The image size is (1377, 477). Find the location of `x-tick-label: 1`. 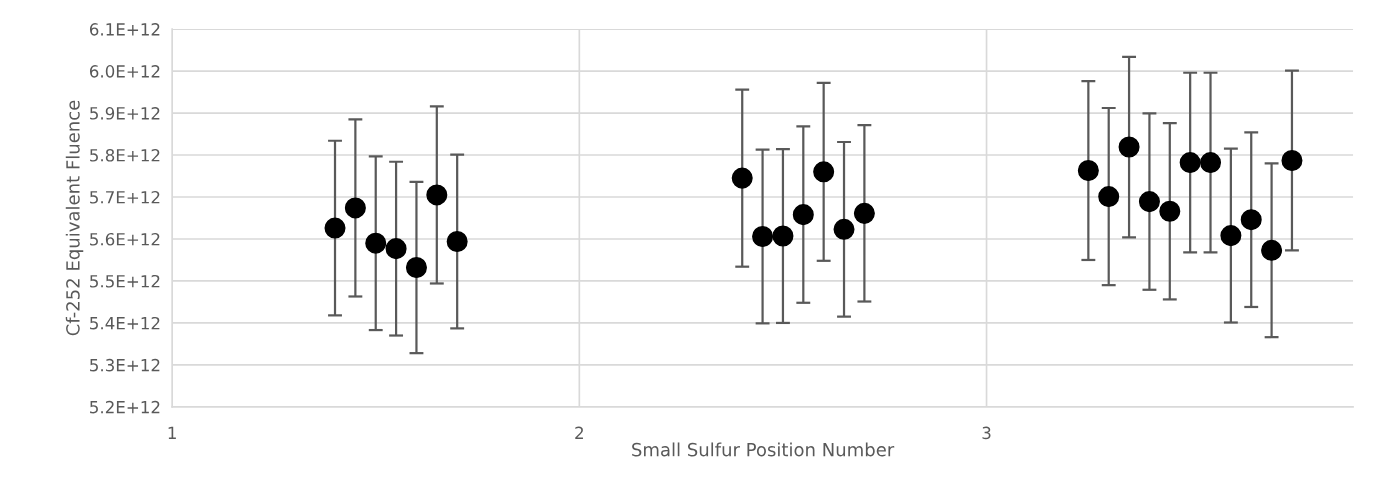

x-tick-label: 1 is located at coordinates (172, 432).